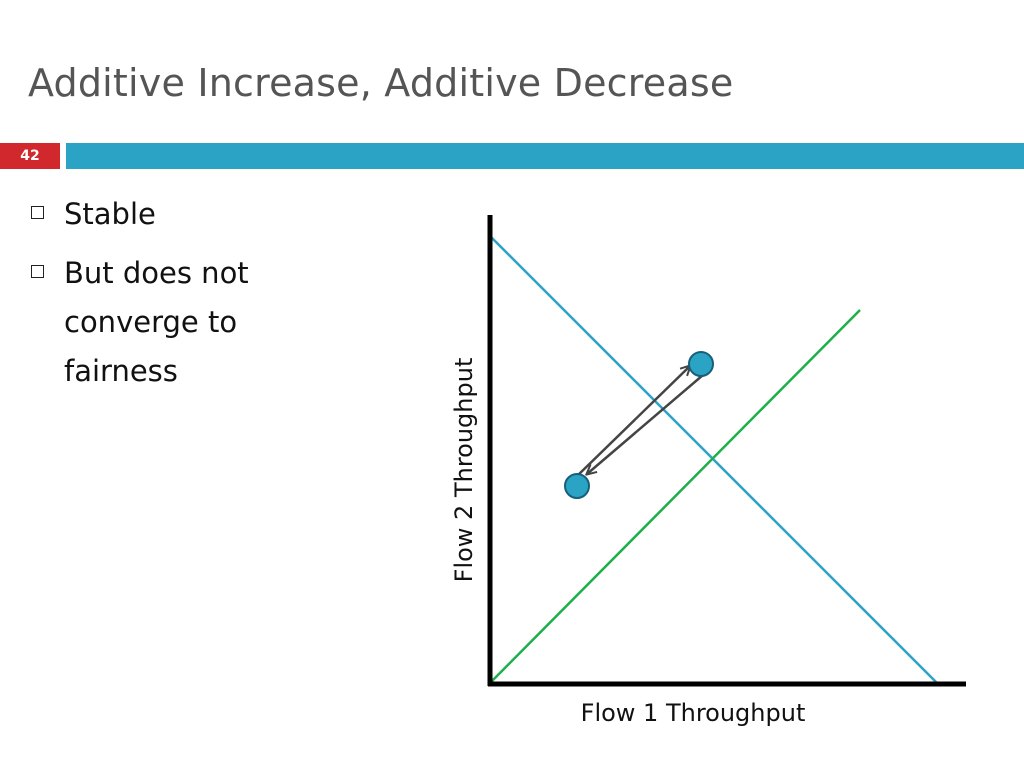 The height and width of the screenshot is (768, 1024). What do you see at coordinates (464, 470) in the screenshot?
I see `y-axis-label: Flow 2 Throughput` at bounding box center [464, 470].